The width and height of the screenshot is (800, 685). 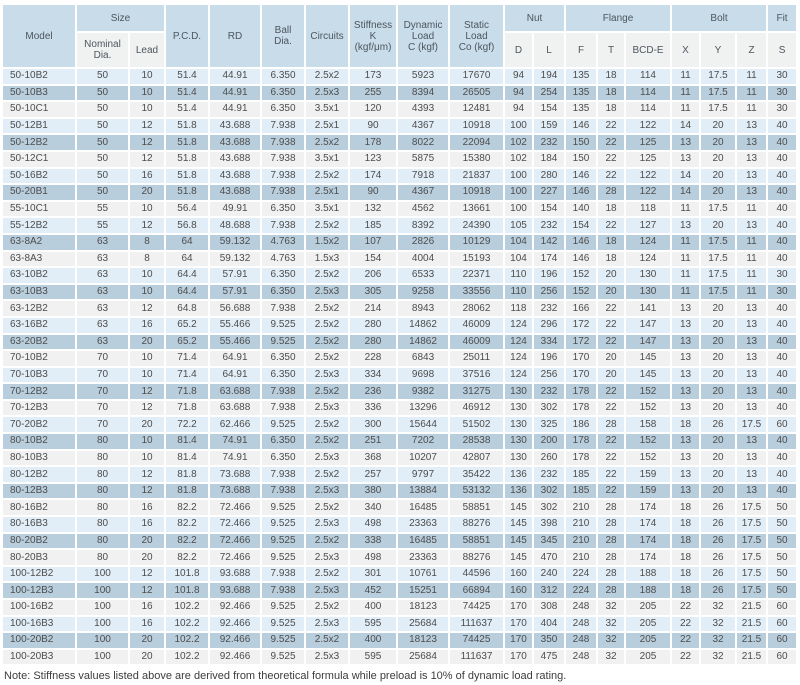 What do you see at coordinates (648, 590) in the screenshot?
I see `table-cell: 188` at bounding box center [648, 590].